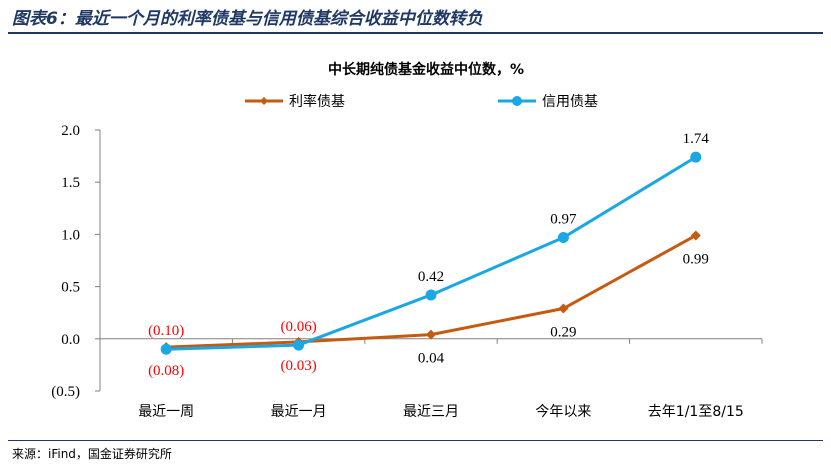  What do you see at coordinates (299, 412) in the screenshot?
I see `x-tick-label: 最近一月` at bounding box center [299, 412].